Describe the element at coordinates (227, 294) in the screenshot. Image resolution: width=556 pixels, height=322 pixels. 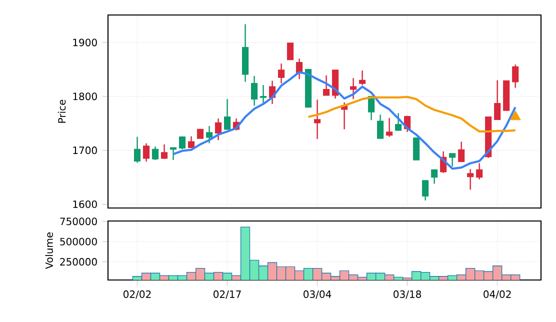
I see `x-tick-label: 02/17` at that location.